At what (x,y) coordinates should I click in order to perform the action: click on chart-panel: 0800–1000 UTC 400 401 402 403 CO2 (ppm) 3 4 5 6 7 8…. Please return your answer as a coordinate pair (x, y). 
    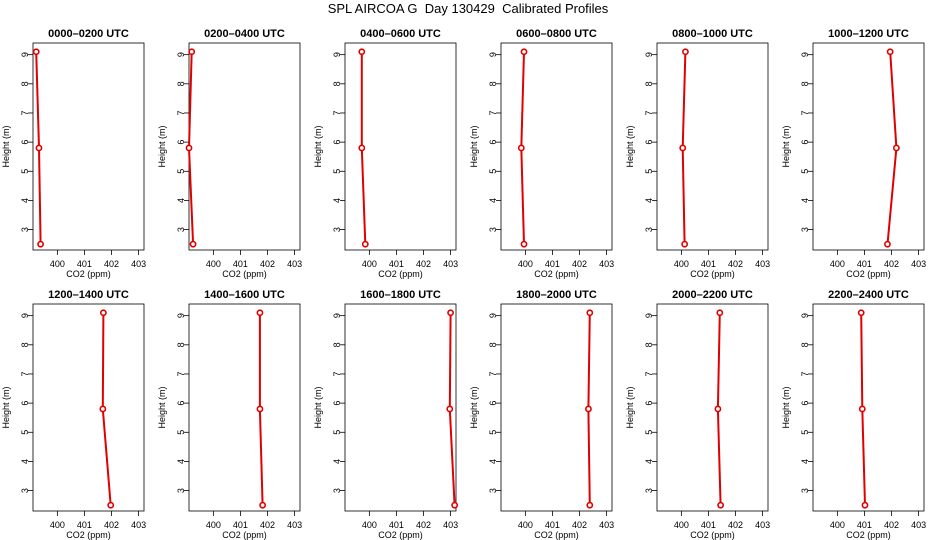
    Looking at the image, I should click on (697, 153).